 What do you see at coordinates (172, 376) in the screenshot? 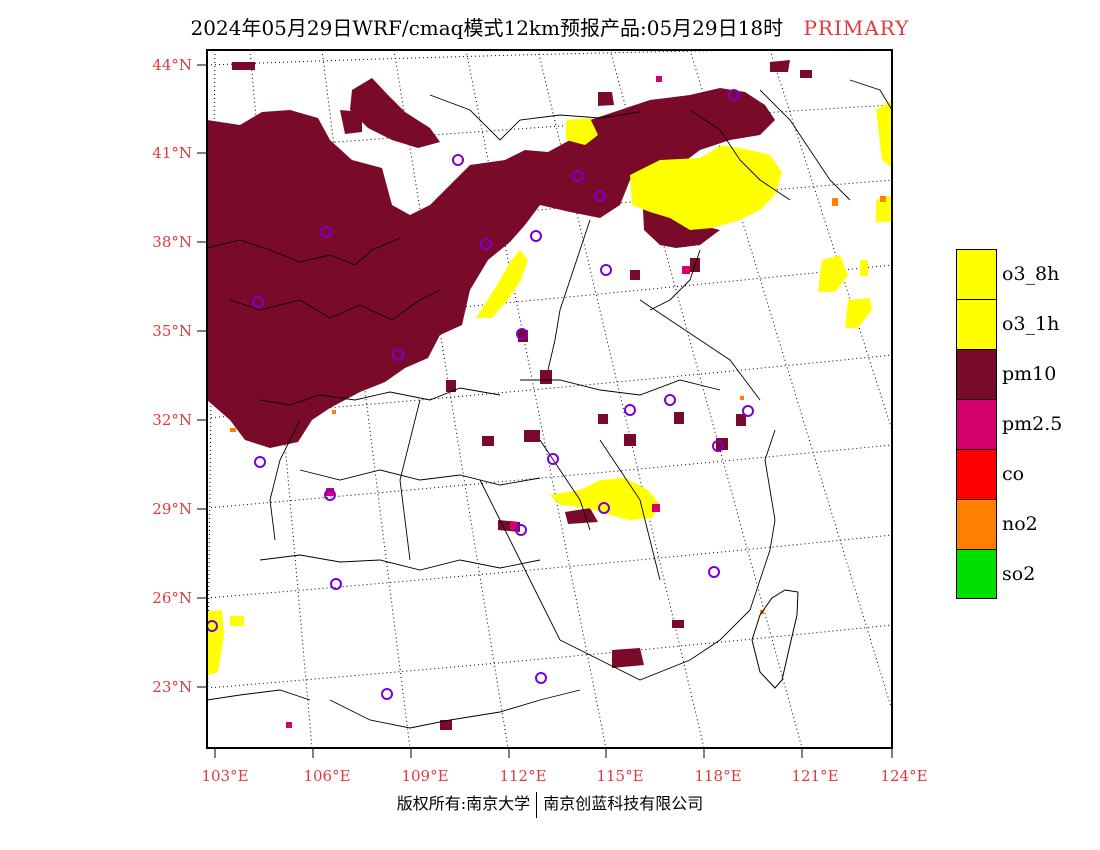
I see `lat-labels: 44°N 41°N 38°N 35°N 32°N 29°N 26°N 23°N` at bounding box center [172, 376].